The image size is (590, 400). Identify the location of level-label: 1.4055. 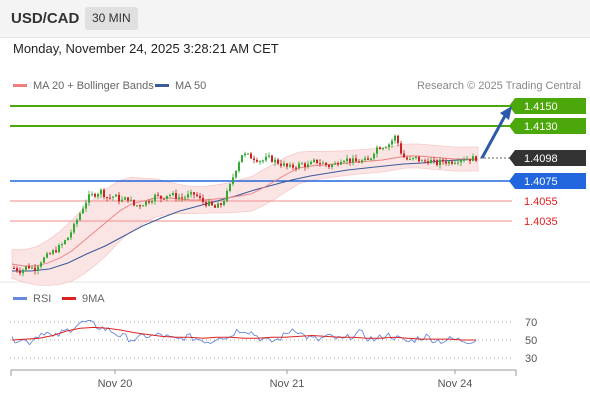
(541, 202).